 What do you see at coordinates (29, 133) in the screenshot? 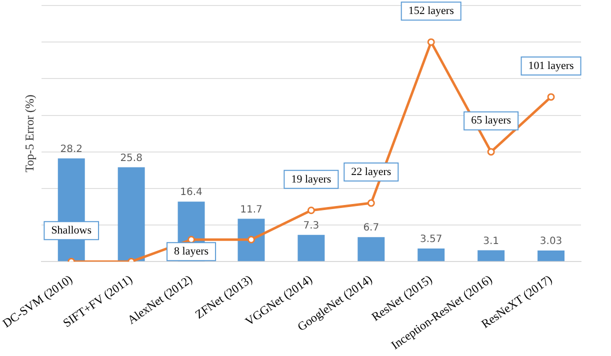
I see `y-axis-title: Top-5 Error (%)` at bounding box center [29, 133].